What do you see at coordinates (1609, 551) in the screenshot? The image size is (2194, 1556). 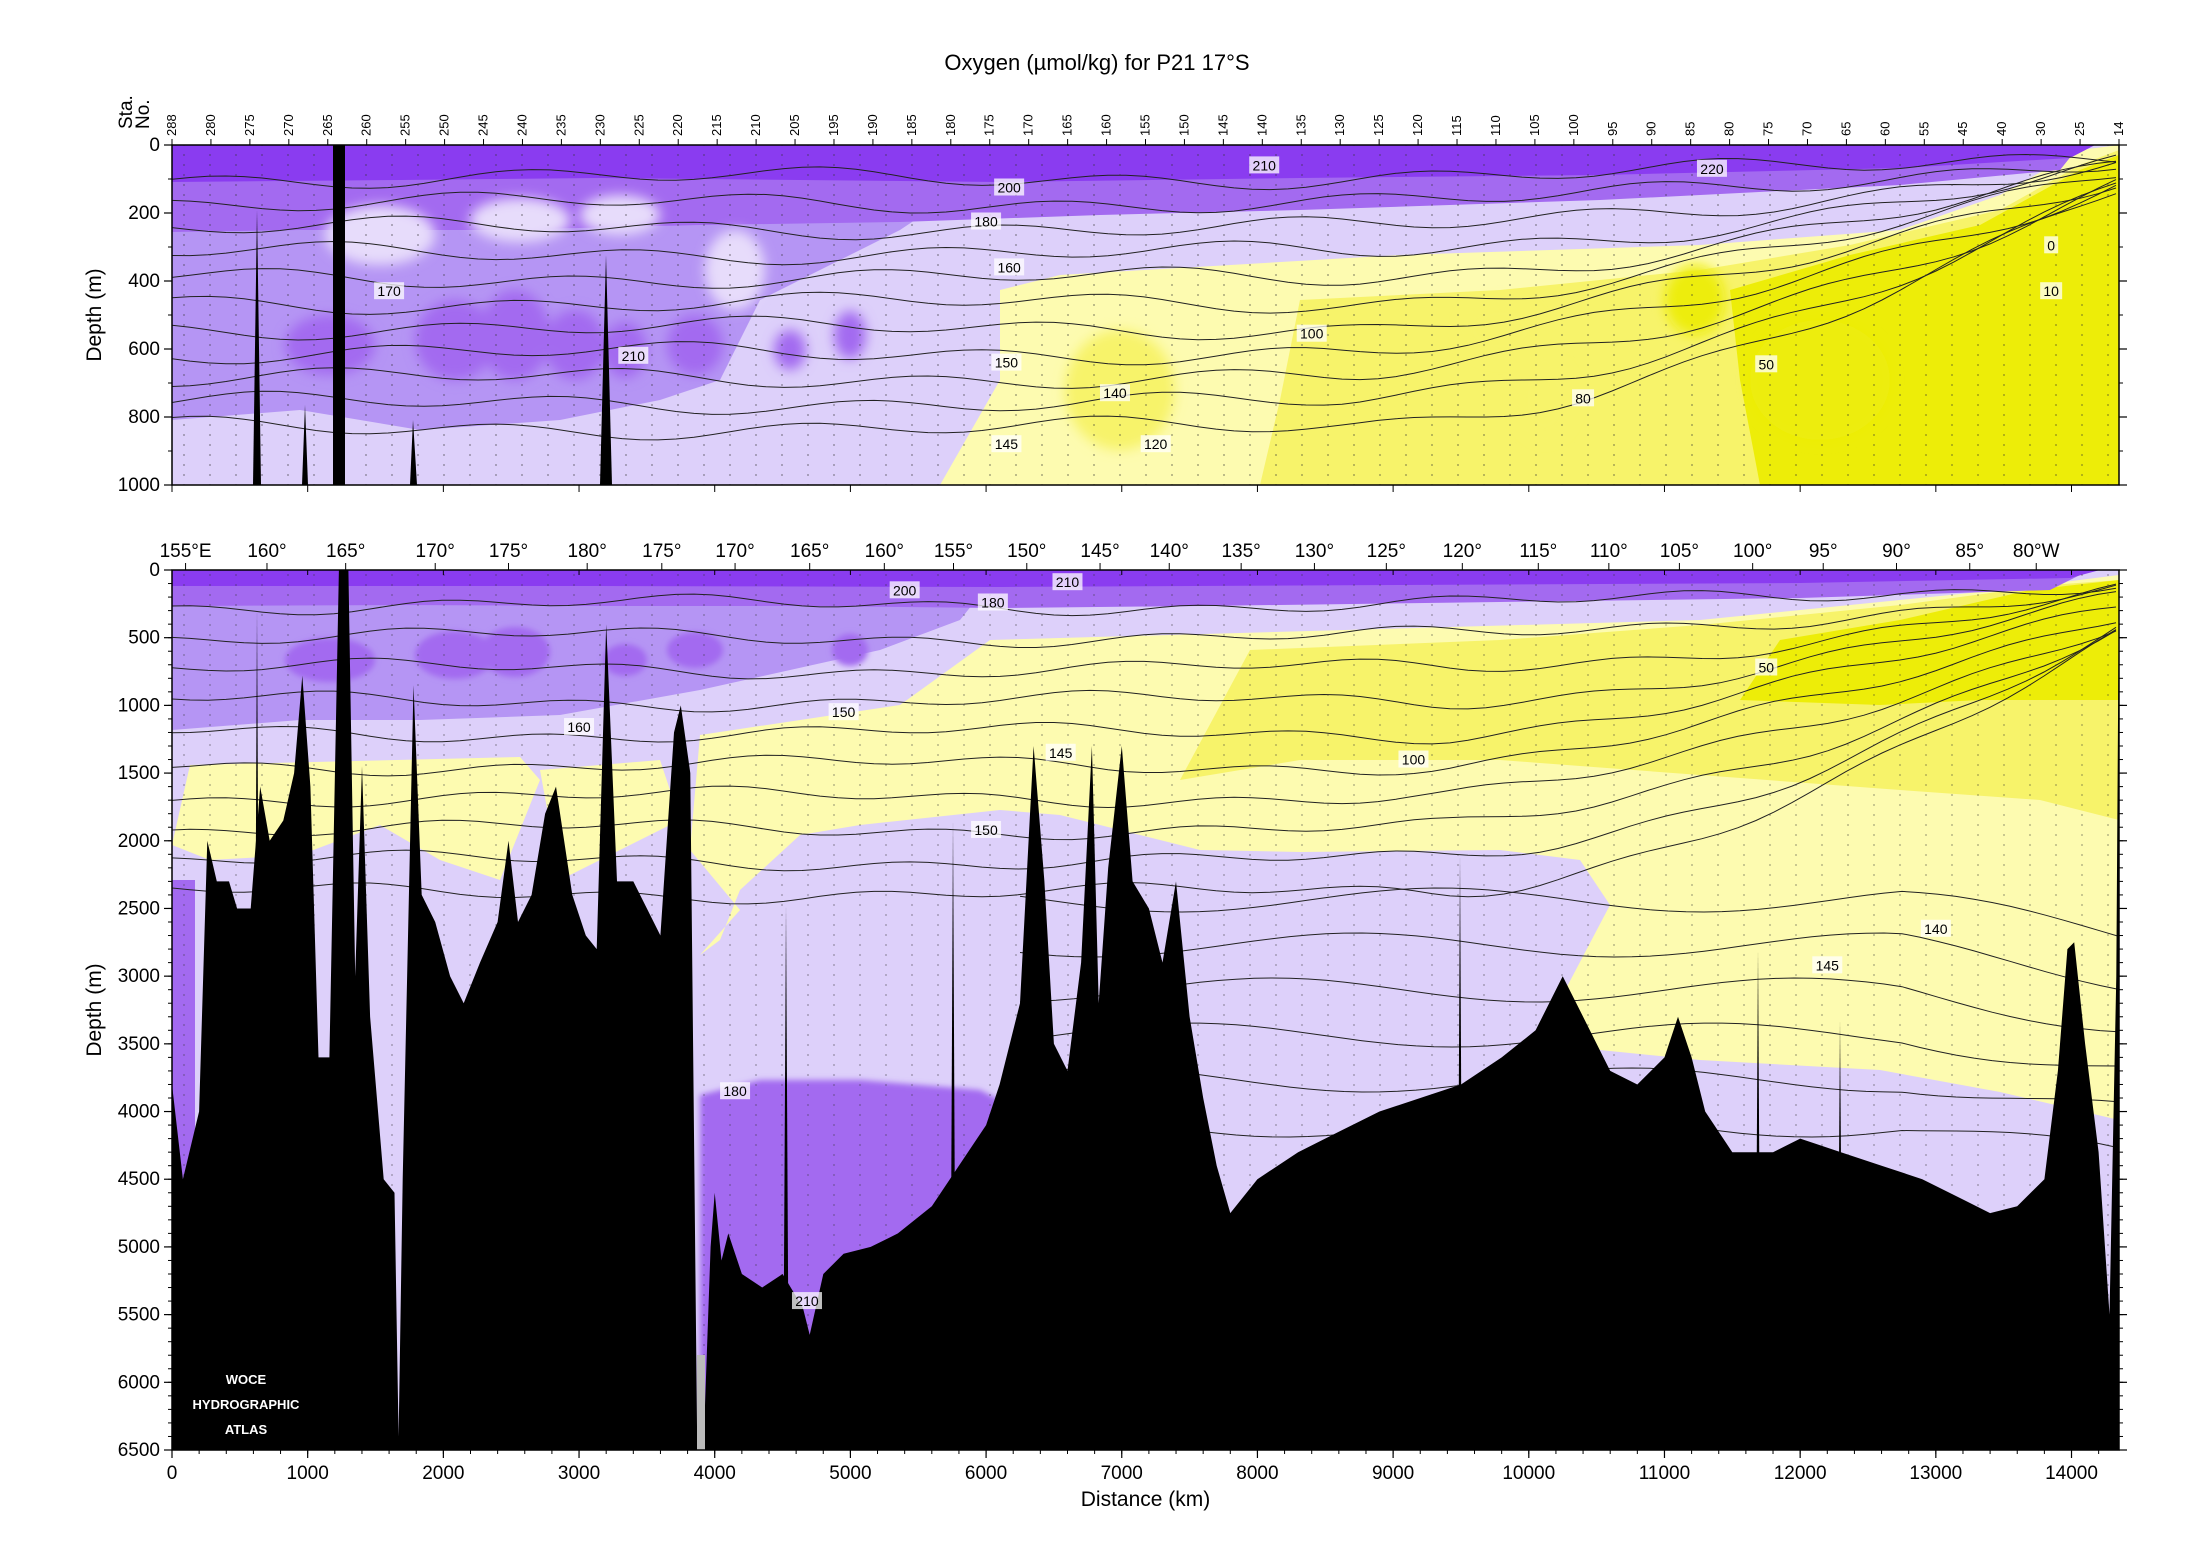 I see `longitude-label: 110°` at bounding box center [1609, 551].